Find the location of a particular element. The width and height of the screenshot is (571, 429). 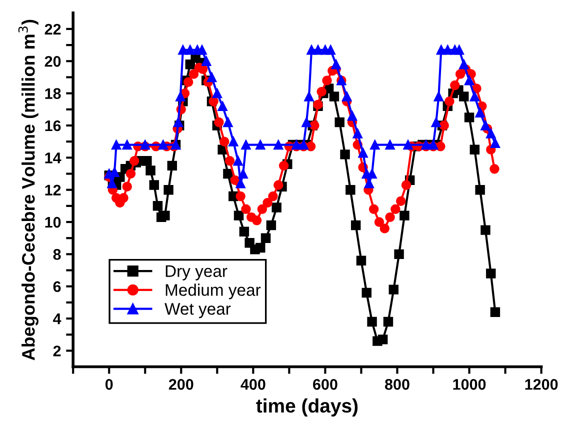

x-tick-label: 0 is located at coordinates (109, 384).